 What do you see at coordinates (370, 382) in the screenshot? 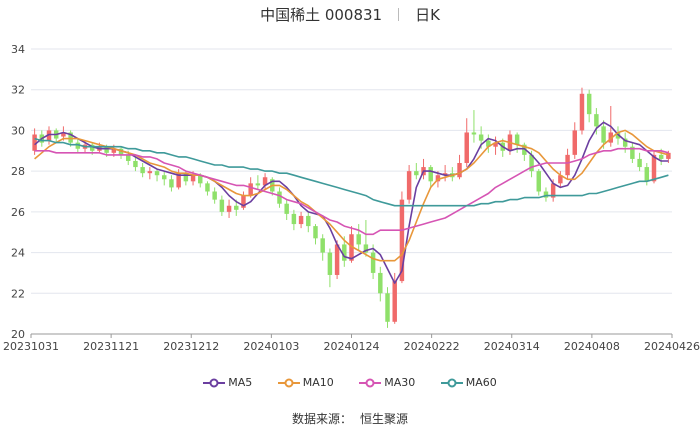
I see `legend-marker-ma30` at bounding box center [370, 382].